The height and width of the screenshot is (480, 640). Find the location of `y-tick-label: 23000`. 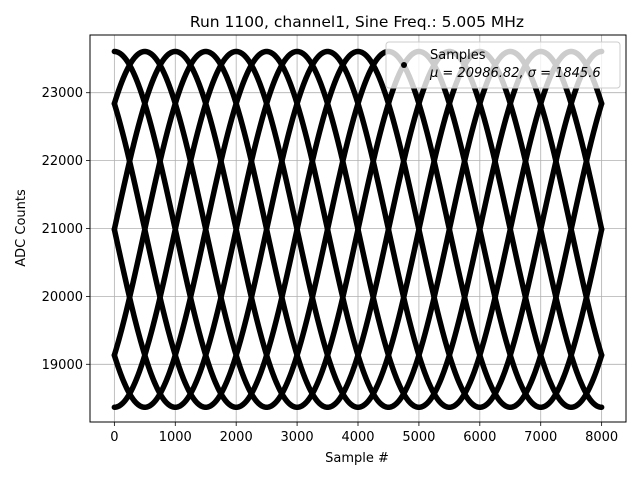

y-tick-label: 23000 is located at coordinates (62, 93).